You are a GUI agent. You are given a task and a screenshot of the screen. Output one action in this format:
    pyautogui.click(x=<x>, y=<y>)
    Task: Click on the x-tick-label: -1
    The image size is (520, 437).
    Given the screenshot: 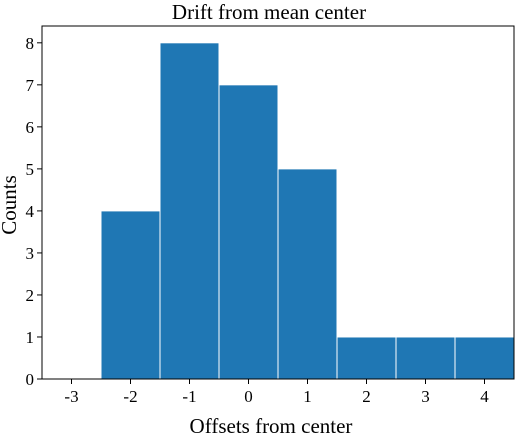 What is the action you would take?
    pyautogui.click(x=189, y=396)
    